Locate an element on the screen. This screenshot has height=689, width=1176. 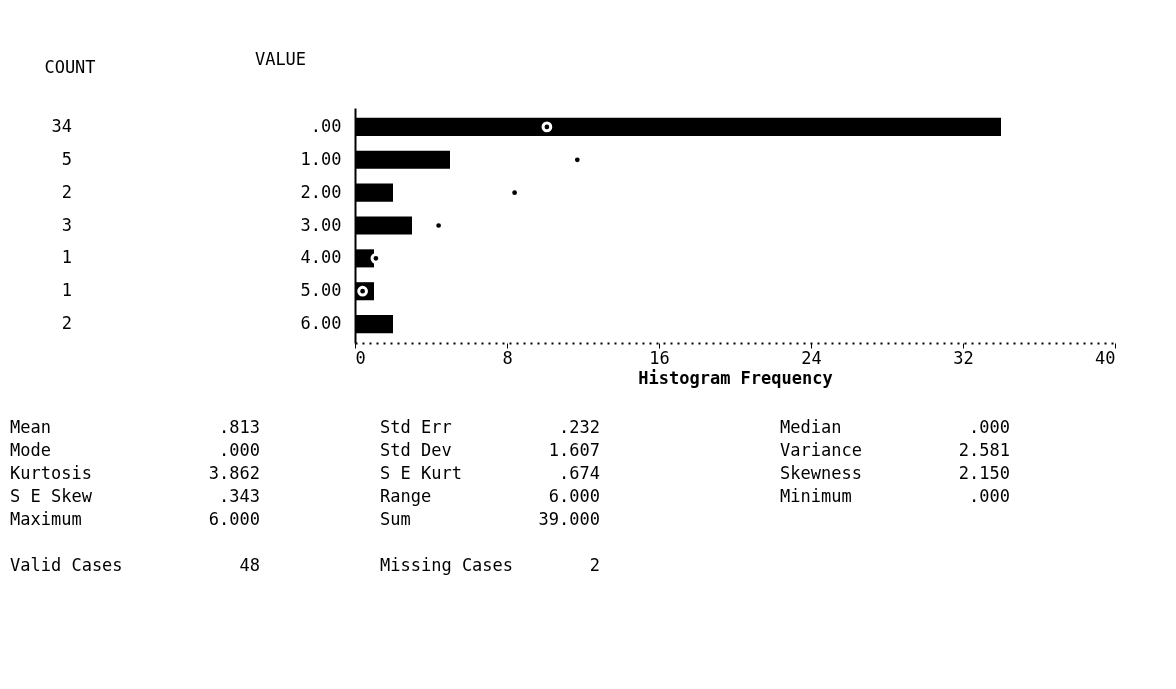
y-tick-label: 4.00 is located at coordinates (321, 257).